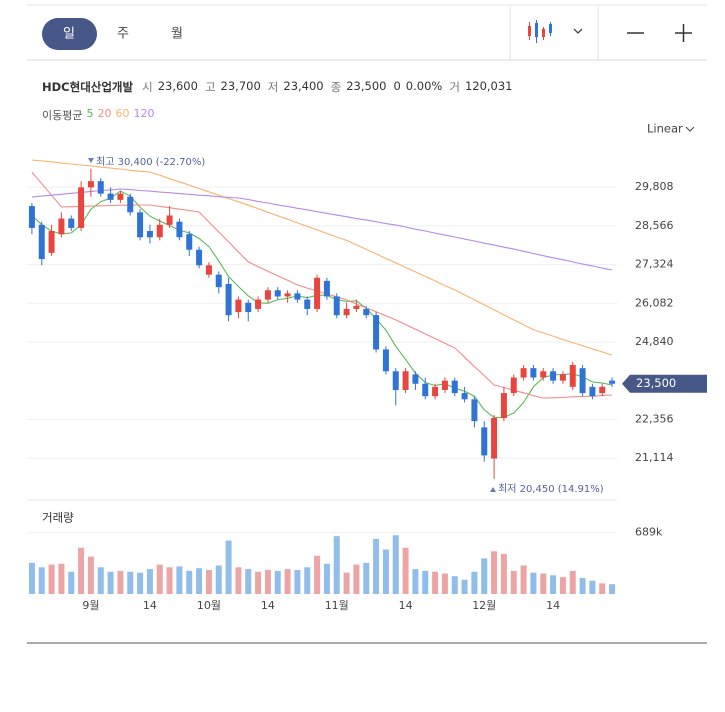 This screenshot has width=725, height=712. I want to click on high-note: 최고 30,400 (-22.70%), so click(150, 162).